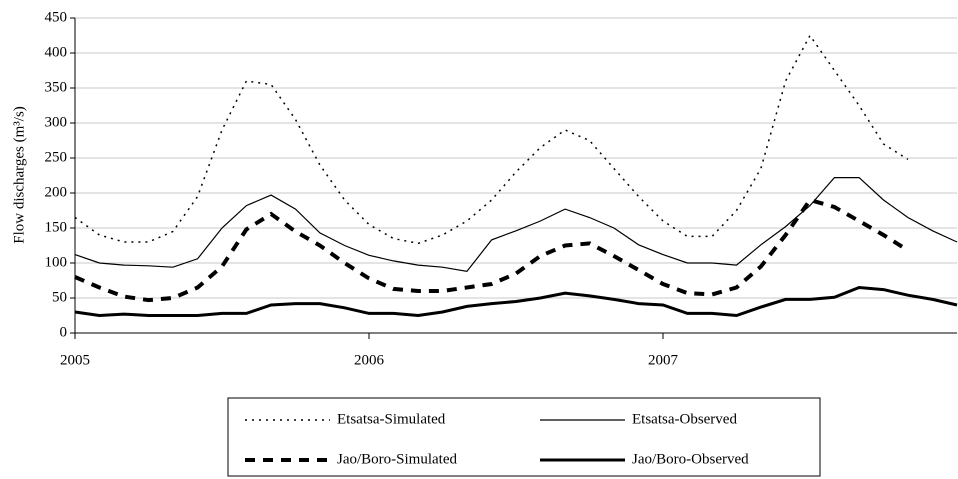 Image resolution: width=958 pixels, height=479 pixels. I want to click on y-tick-label: 450, so click(56, 17).